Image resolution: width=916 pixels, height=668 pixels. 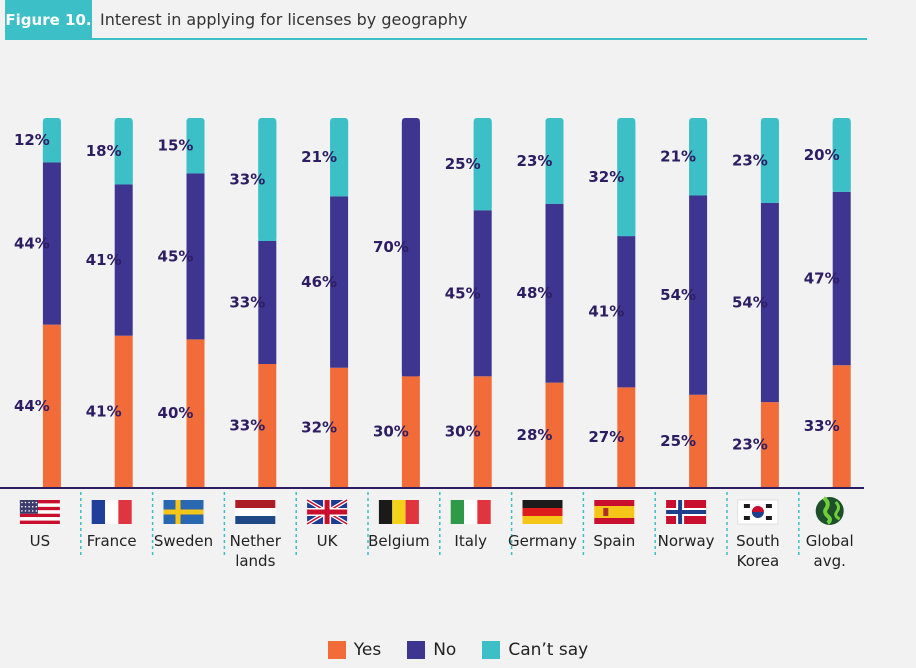 I want to click on bar-yes-germany, so click(x=554, y=434).